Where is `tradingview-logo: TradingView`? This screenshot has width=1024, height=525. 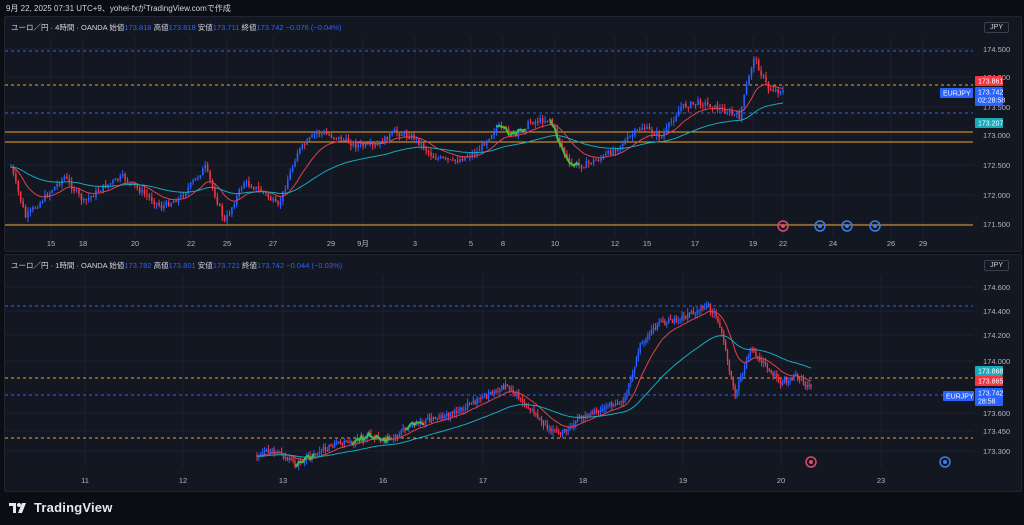
tradingview-logo: TradingView is located at coordinates (60, 507).